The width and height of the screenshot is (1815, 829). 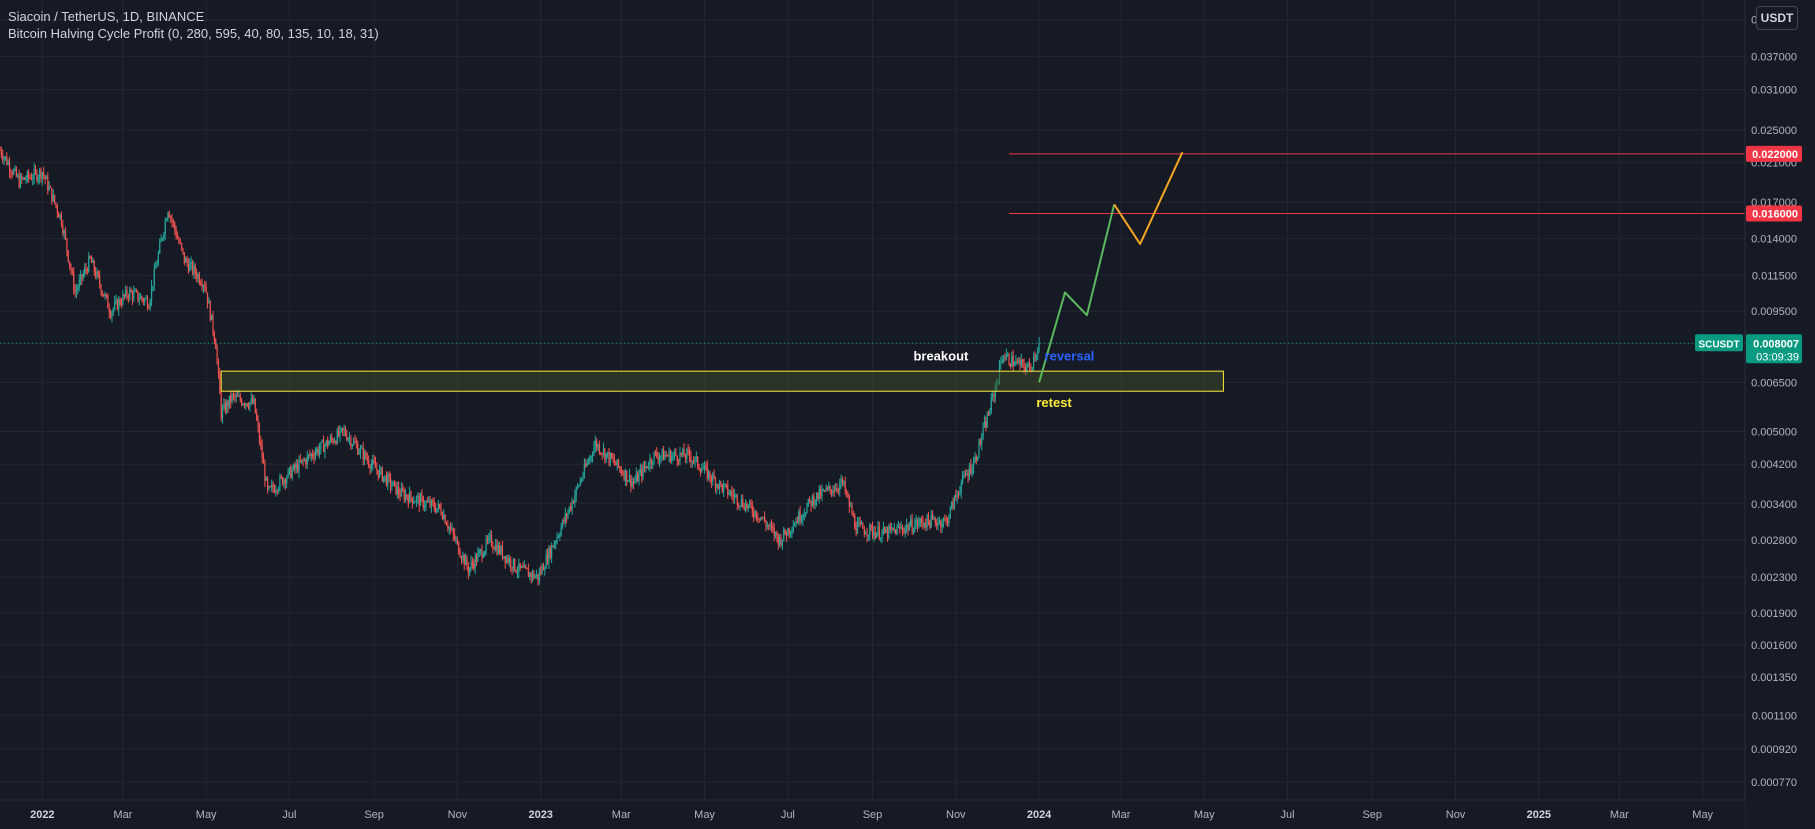 What do you see at coordinates (1780, 414) in the screenshot?
I see `price-axis` at bounding box center [1780, 414].